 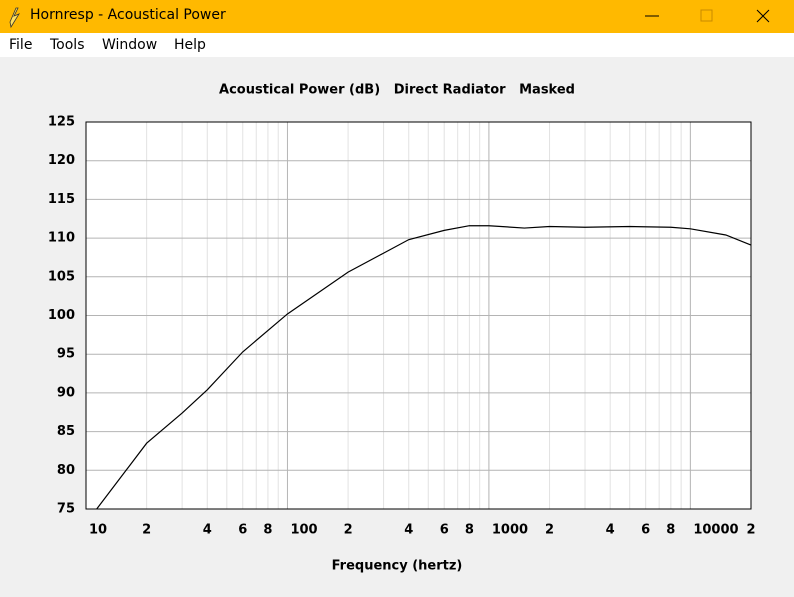 I want to click on menu-item: File, so click(x=21, y=45).